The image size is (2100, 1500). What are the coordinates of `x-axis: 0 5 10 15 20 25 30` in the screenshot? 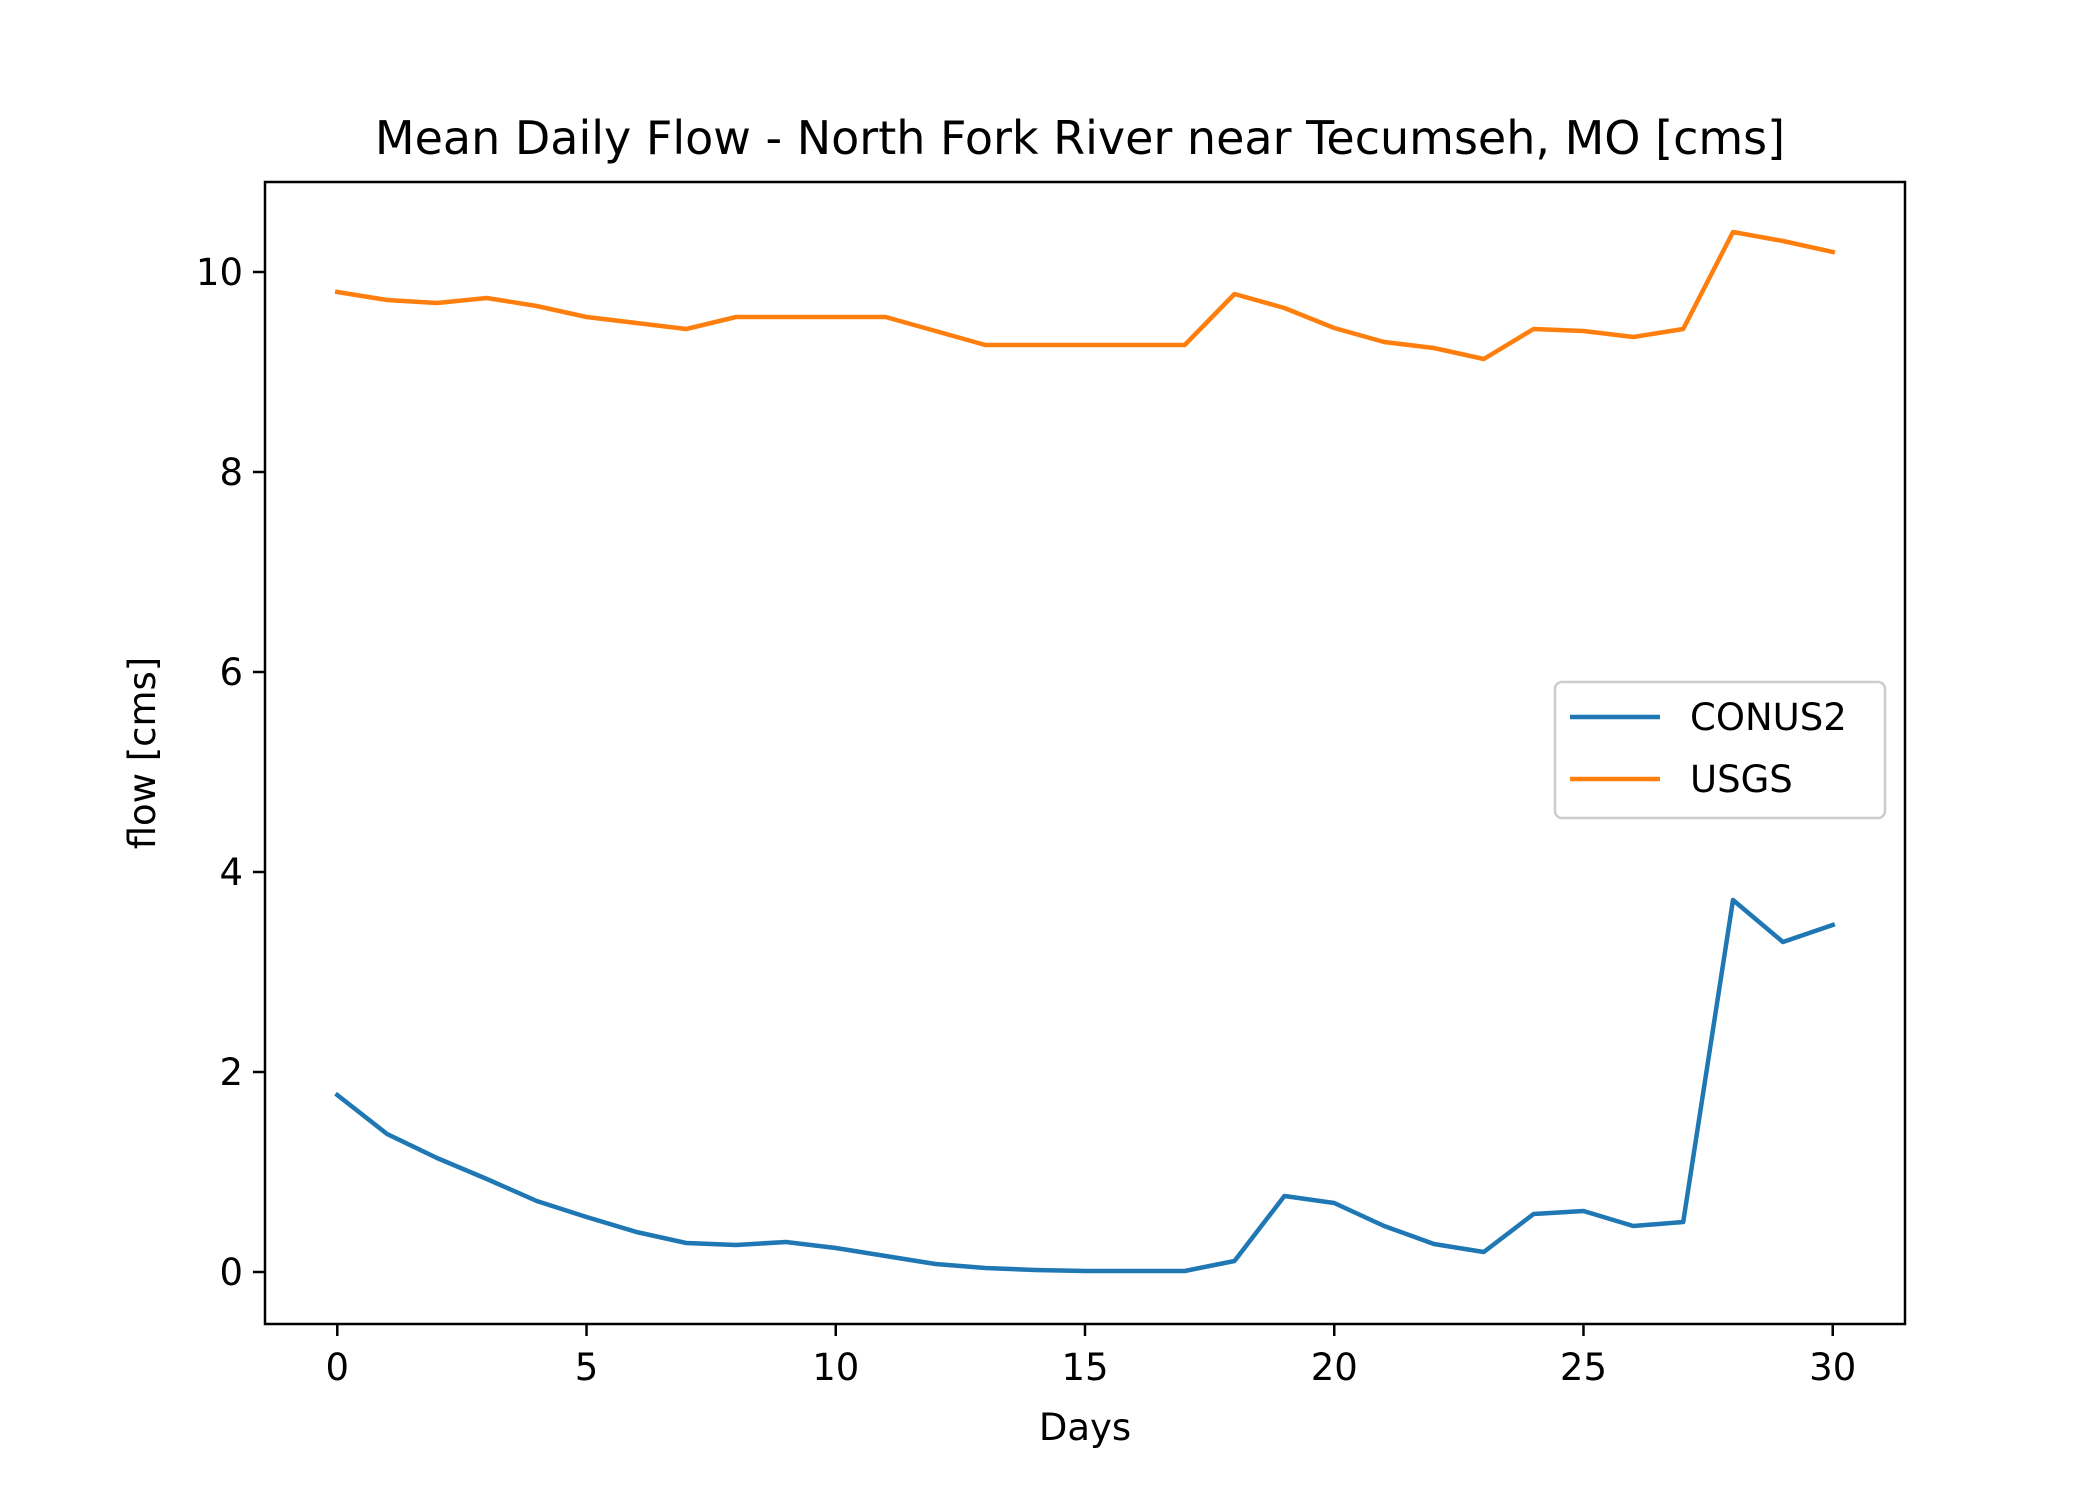 It's located at (1091, 1356).